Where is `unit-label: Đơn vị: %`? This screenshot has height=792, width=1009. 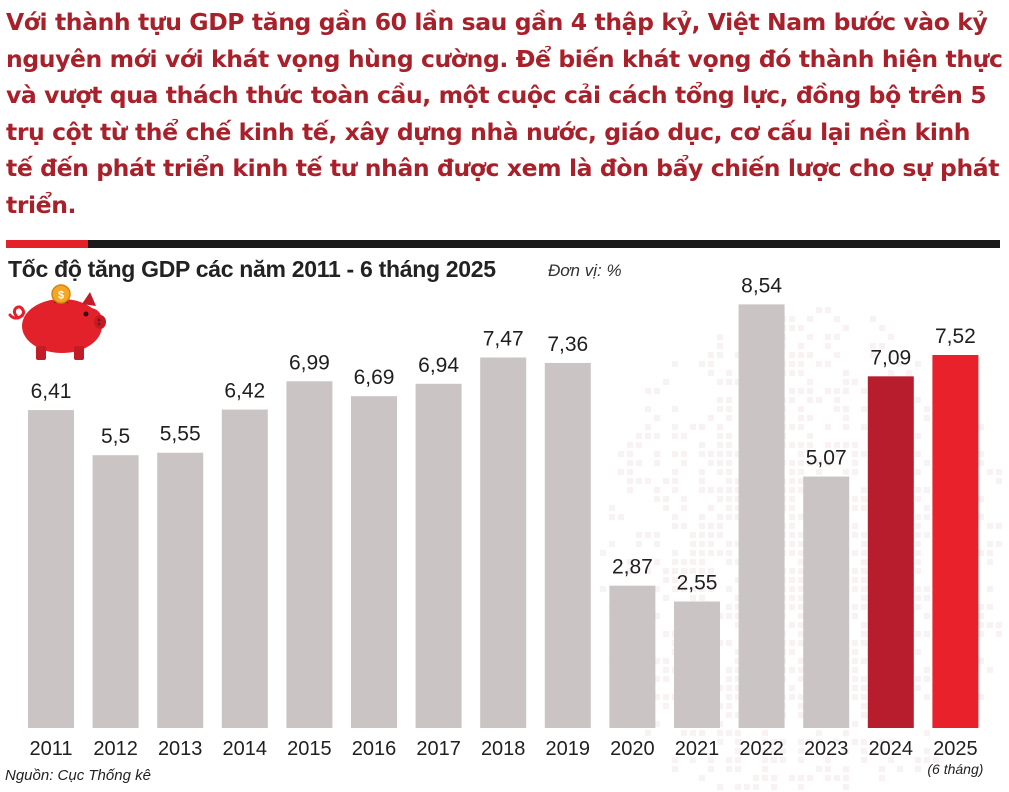
unit-label: Đơn vị: % is located at coordinates (585, 270).